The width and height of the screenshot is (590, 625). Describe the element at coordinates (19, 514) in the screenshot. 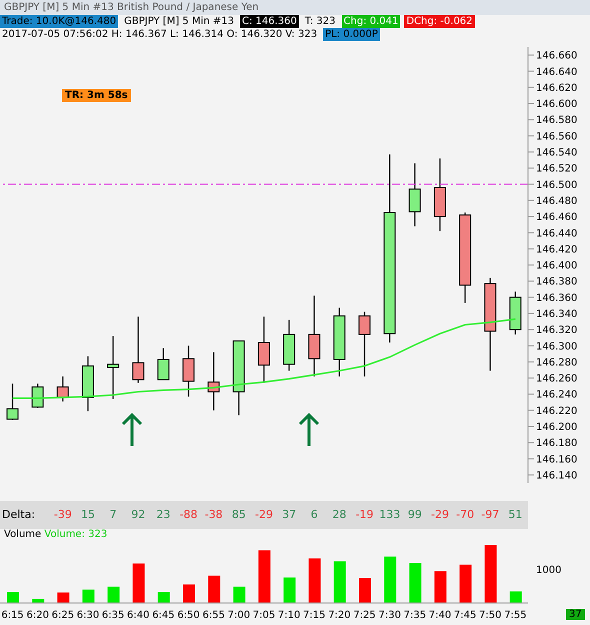

I see `text: Delta:` at that location.